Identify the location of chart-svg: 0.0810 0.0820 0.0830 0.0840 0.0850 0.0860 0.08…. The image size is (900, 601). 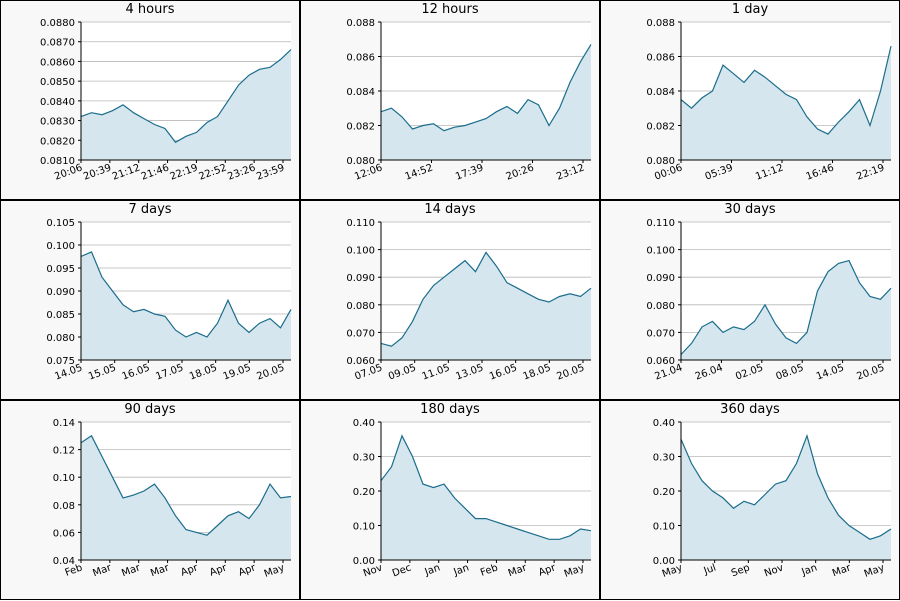
(166, 100).